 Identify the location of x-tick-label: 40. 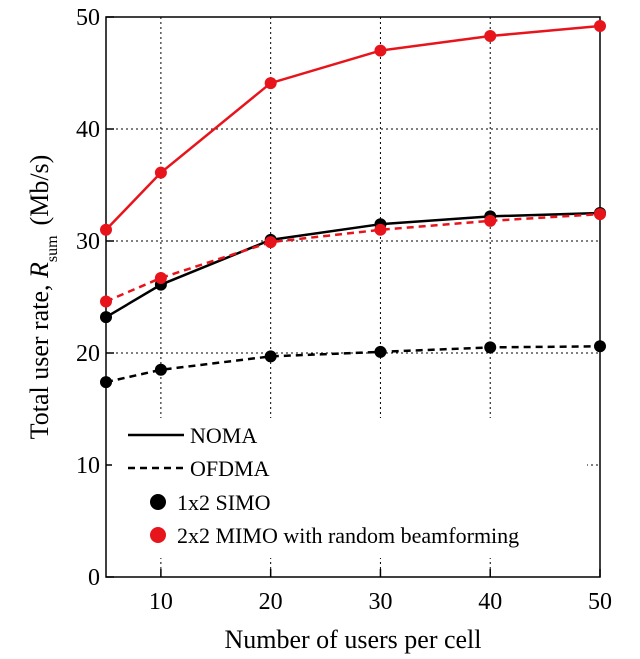
(490, 602).